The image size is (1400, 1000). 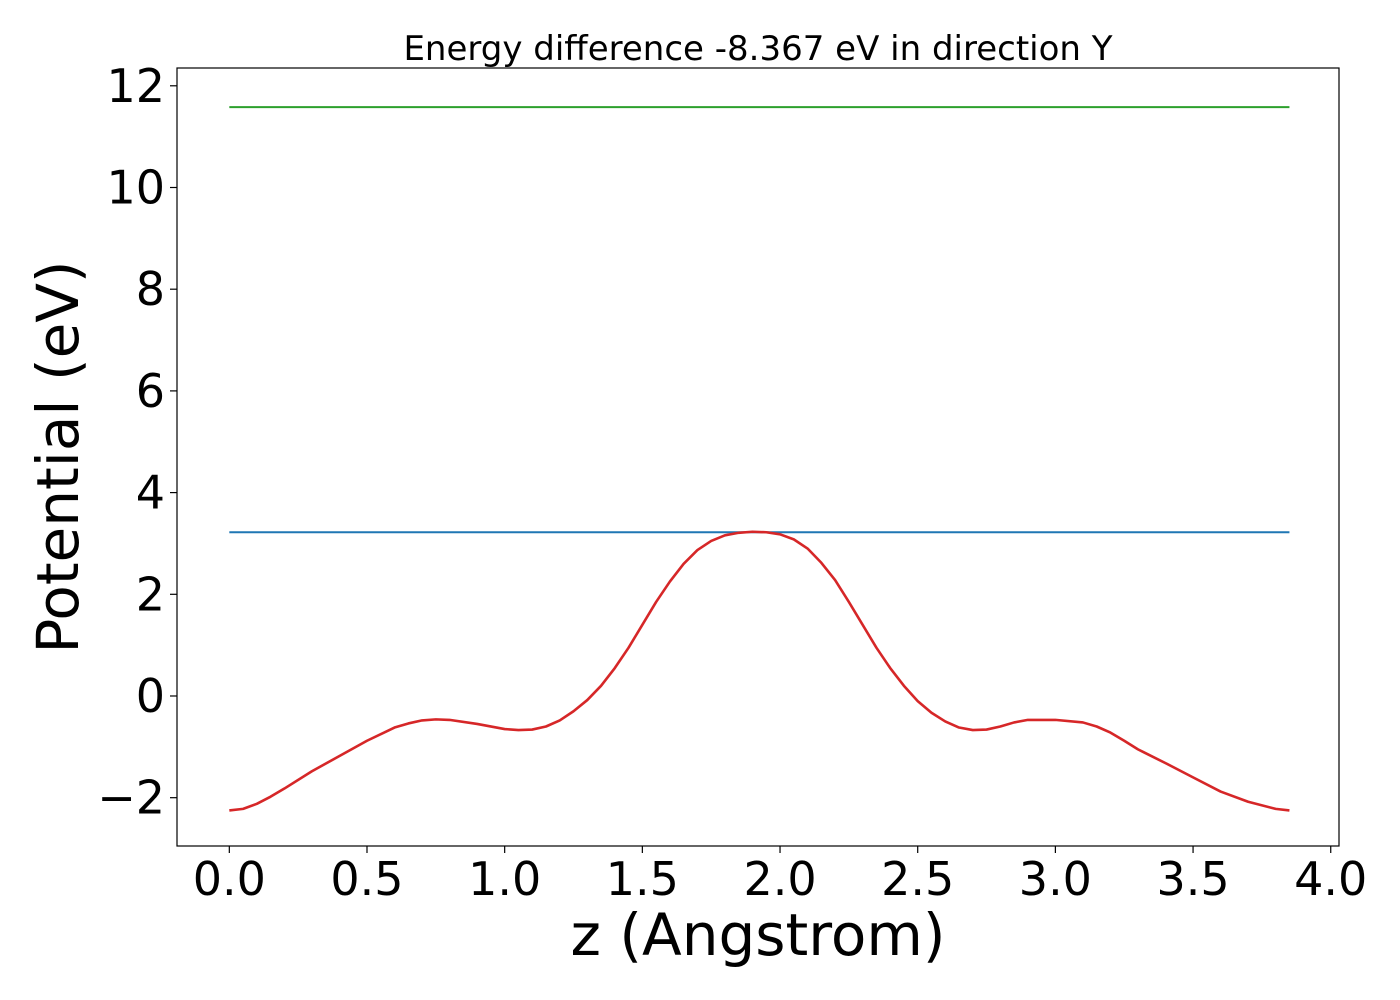 I want to click on y-tick-label: 8, so click(x=150, y=289).